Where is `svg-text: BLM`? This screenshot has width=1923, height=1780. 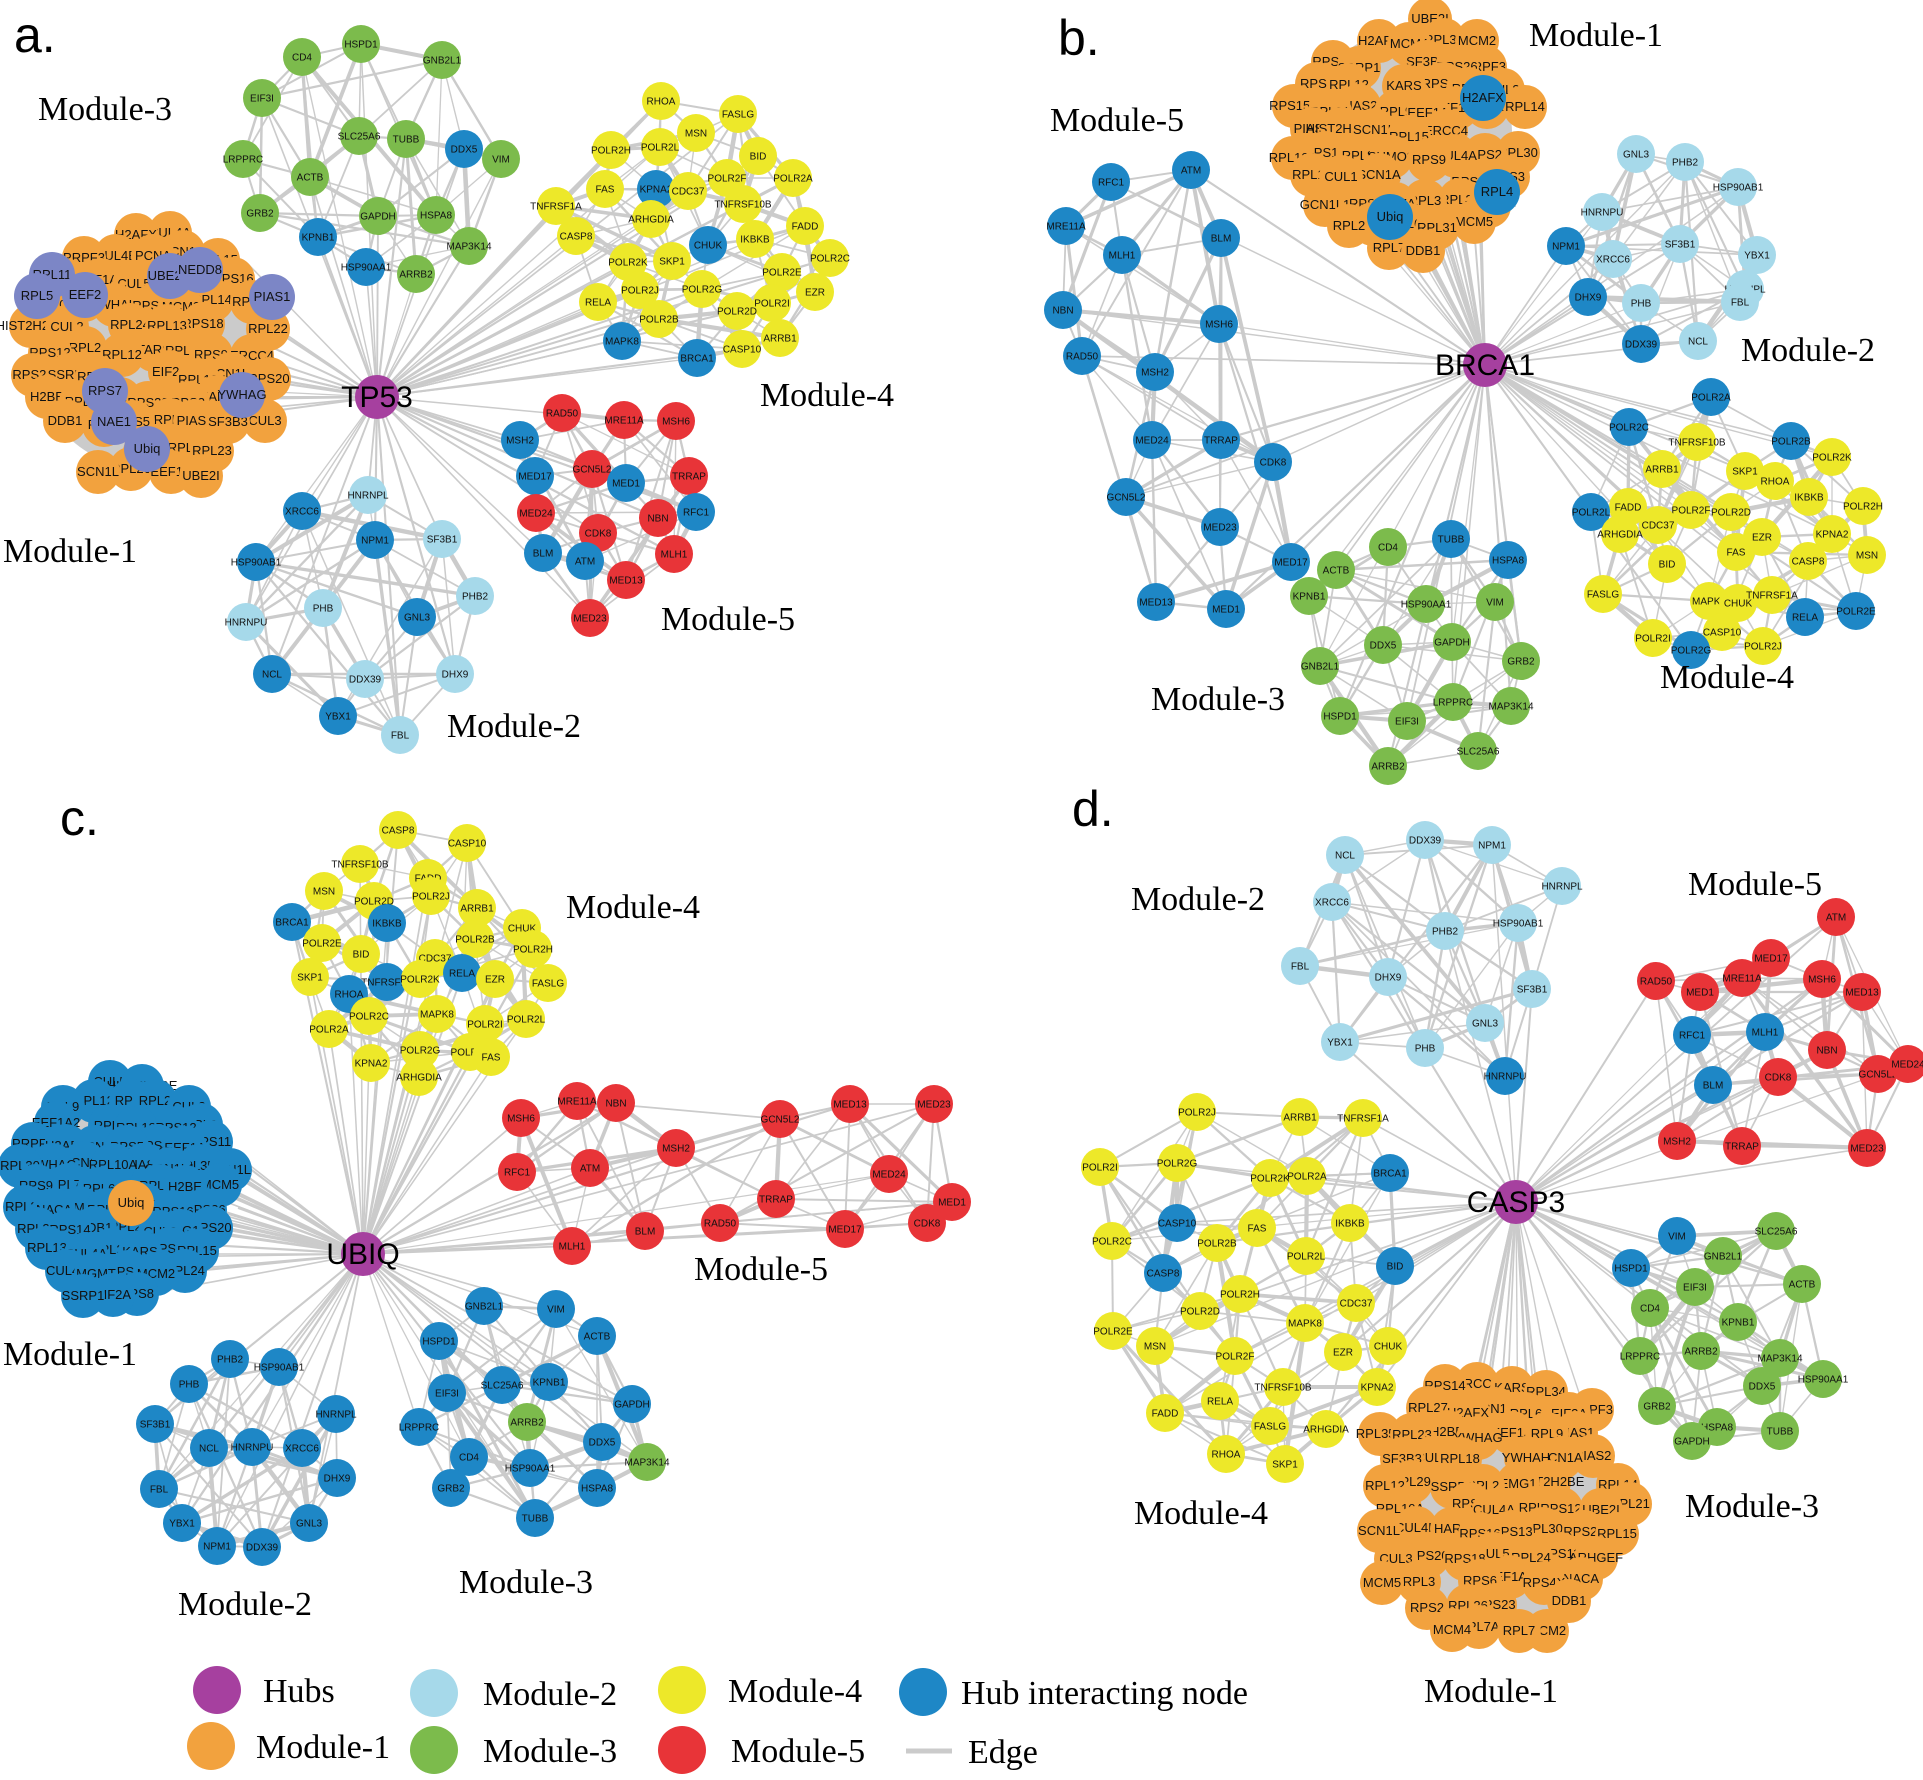 svg-text: BLM is located at coordinates (645, 1232).